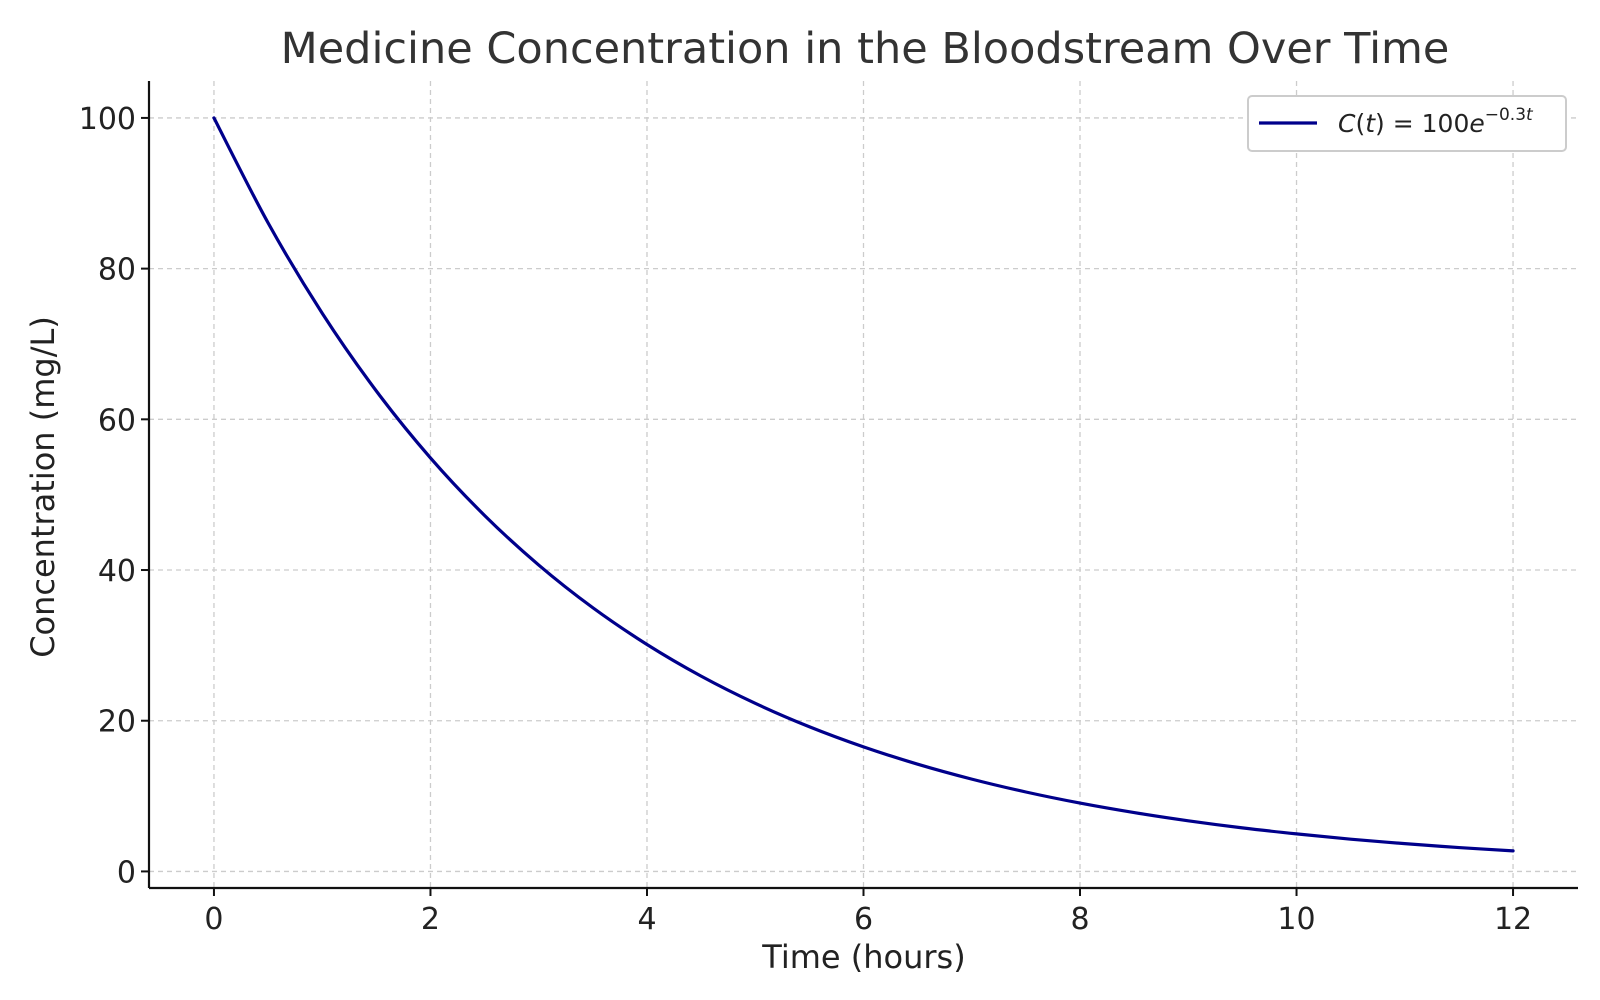  I want to click on y-tick-label: 40, so click(117, 571).